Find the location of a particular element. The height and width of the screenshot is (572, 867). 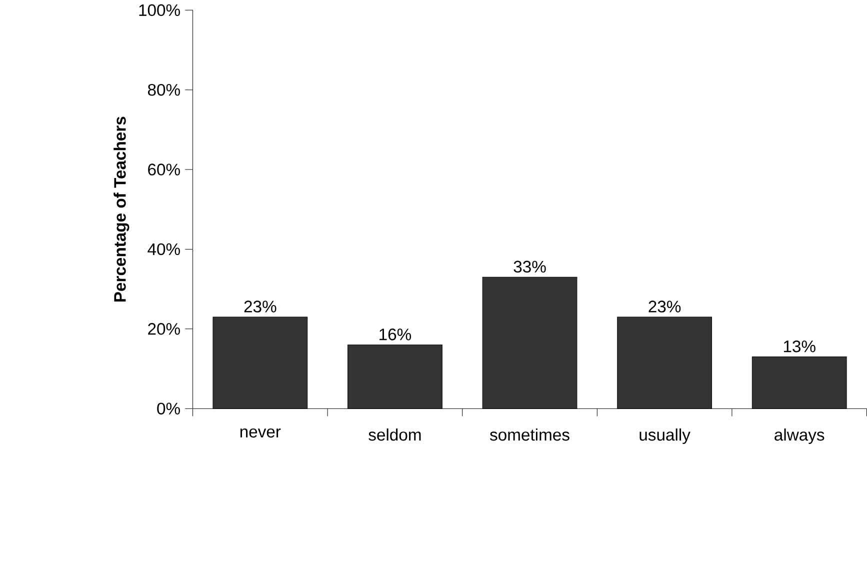

x-tick-label: always is located at coordinates (799, 436).